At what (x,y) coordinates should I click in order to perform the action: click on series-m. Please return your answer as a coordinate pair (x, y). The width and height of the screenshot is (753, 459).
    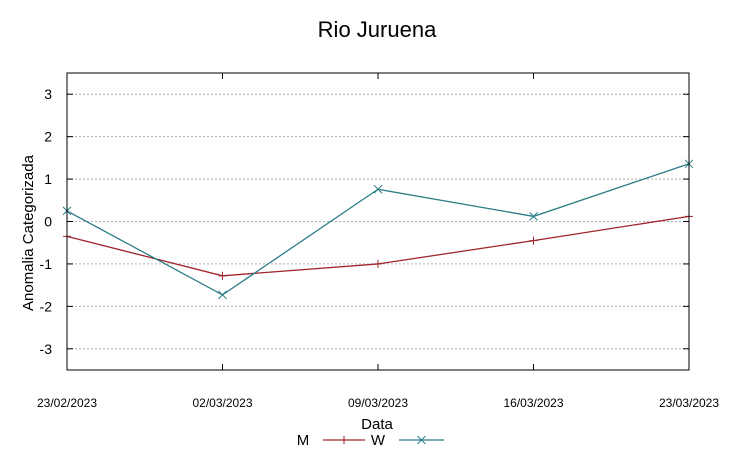
    Looking at the image, I should click on (378, 246).